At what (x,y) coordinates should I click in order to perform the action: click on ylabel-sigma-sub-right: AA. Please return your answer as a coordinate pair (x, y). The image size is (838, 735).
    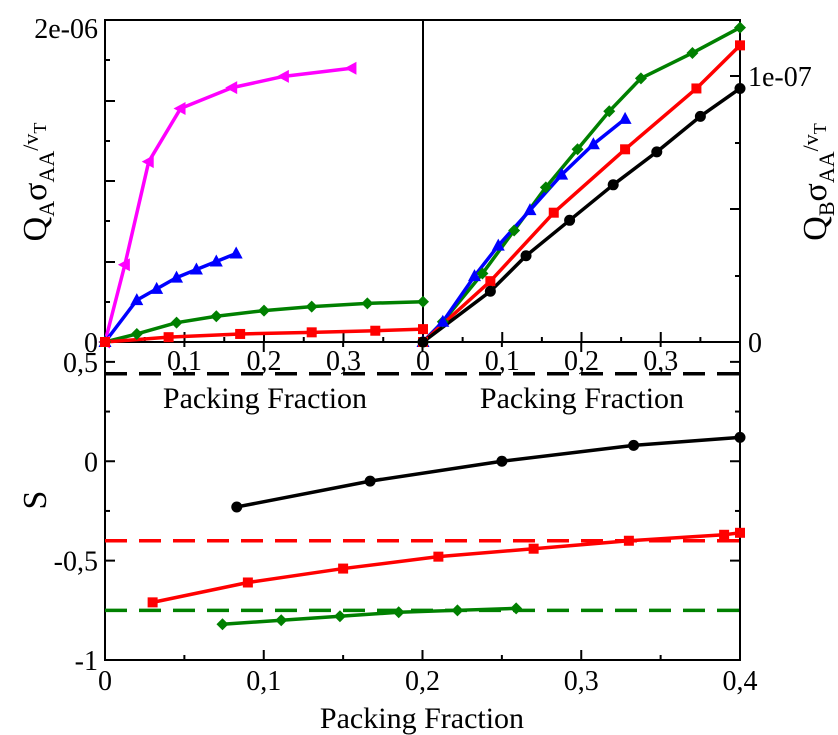
    Looking at the image, I should click on (826, 167).